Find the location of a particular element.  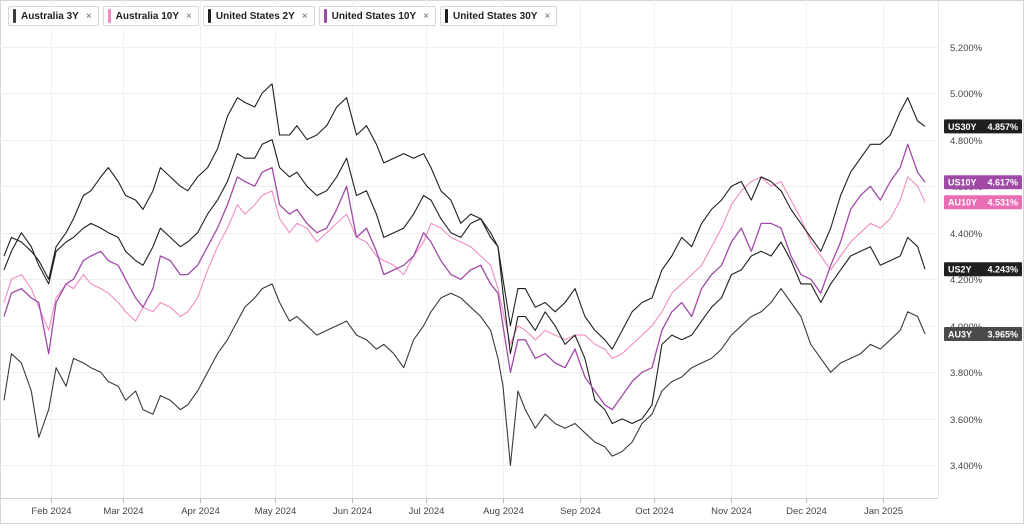

end-label-value: 3.965% is located at coordinates (1002, 334).